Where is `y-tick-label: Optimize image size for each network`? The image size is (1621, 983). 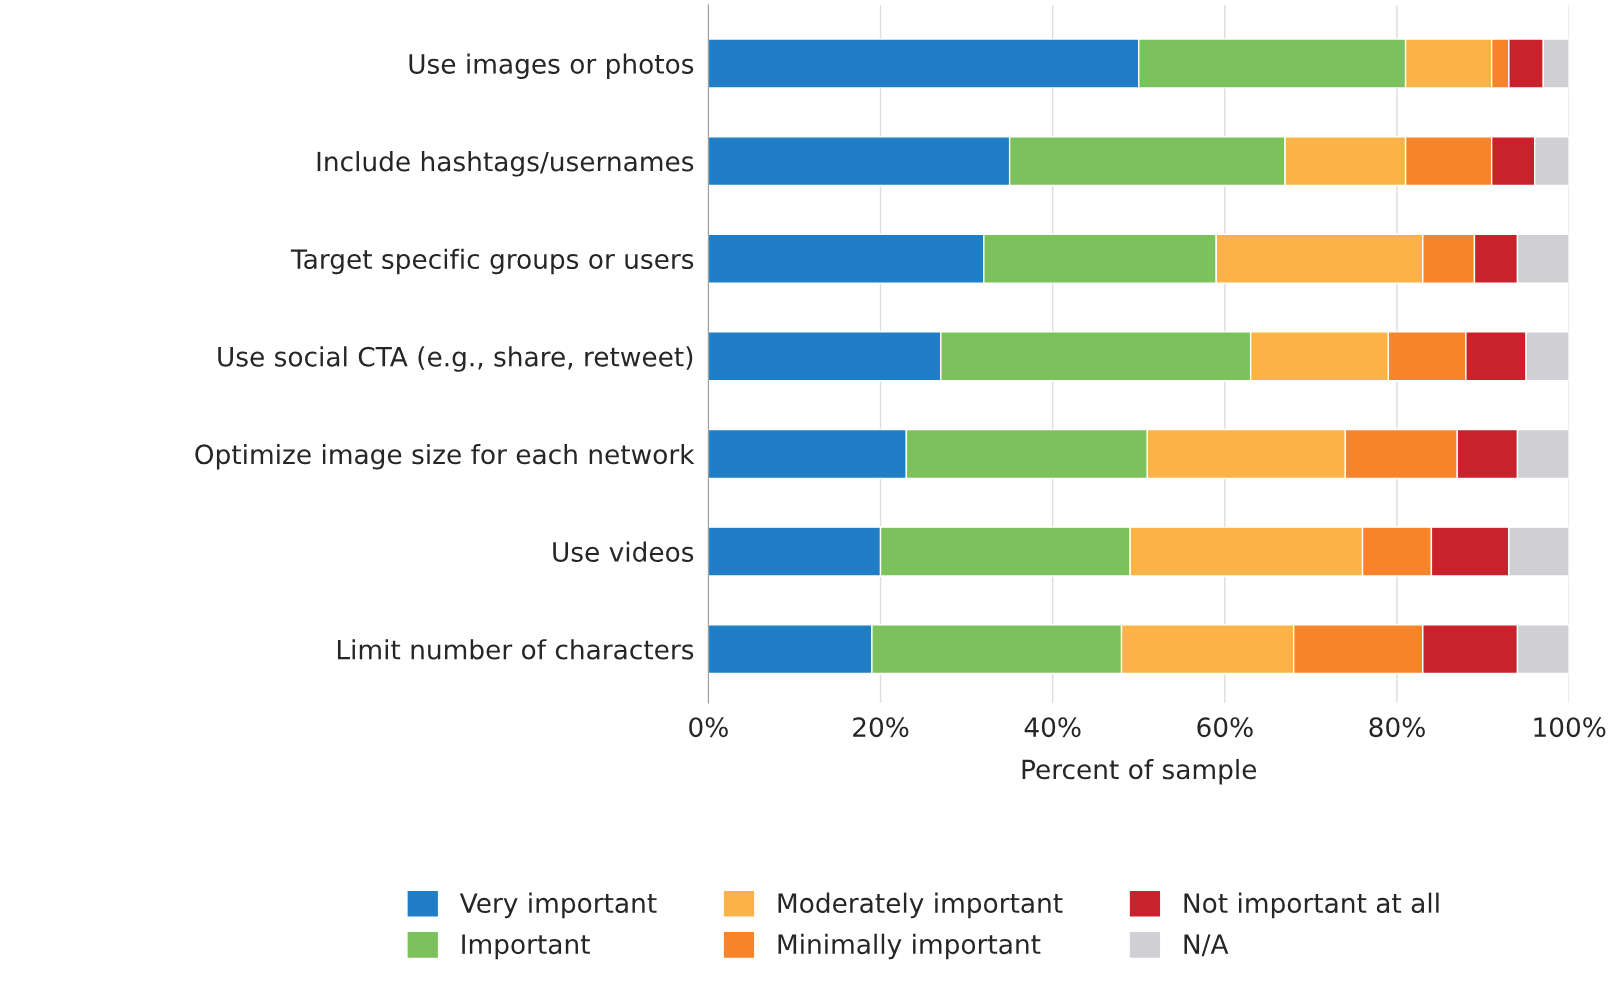
y-tick-label: Optimize image size for each network is located at coordinates (445, 456).